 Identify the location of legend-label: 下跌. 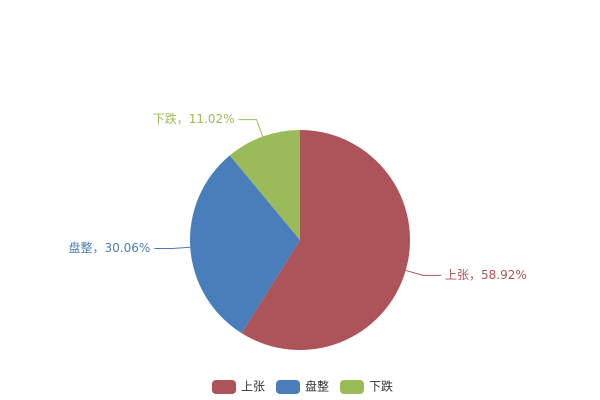
(381, 386).